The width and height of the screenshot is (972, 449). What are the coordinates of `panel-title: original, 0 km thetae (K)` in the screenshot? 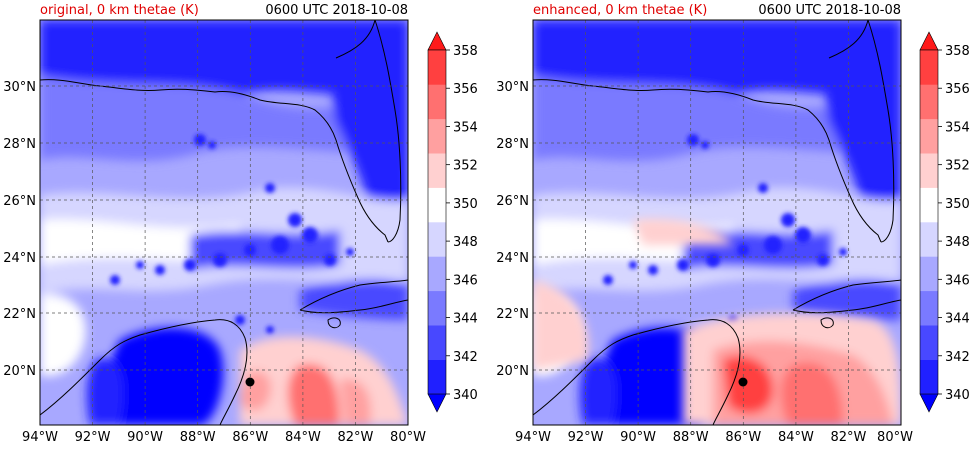 It's located at (119, 10).